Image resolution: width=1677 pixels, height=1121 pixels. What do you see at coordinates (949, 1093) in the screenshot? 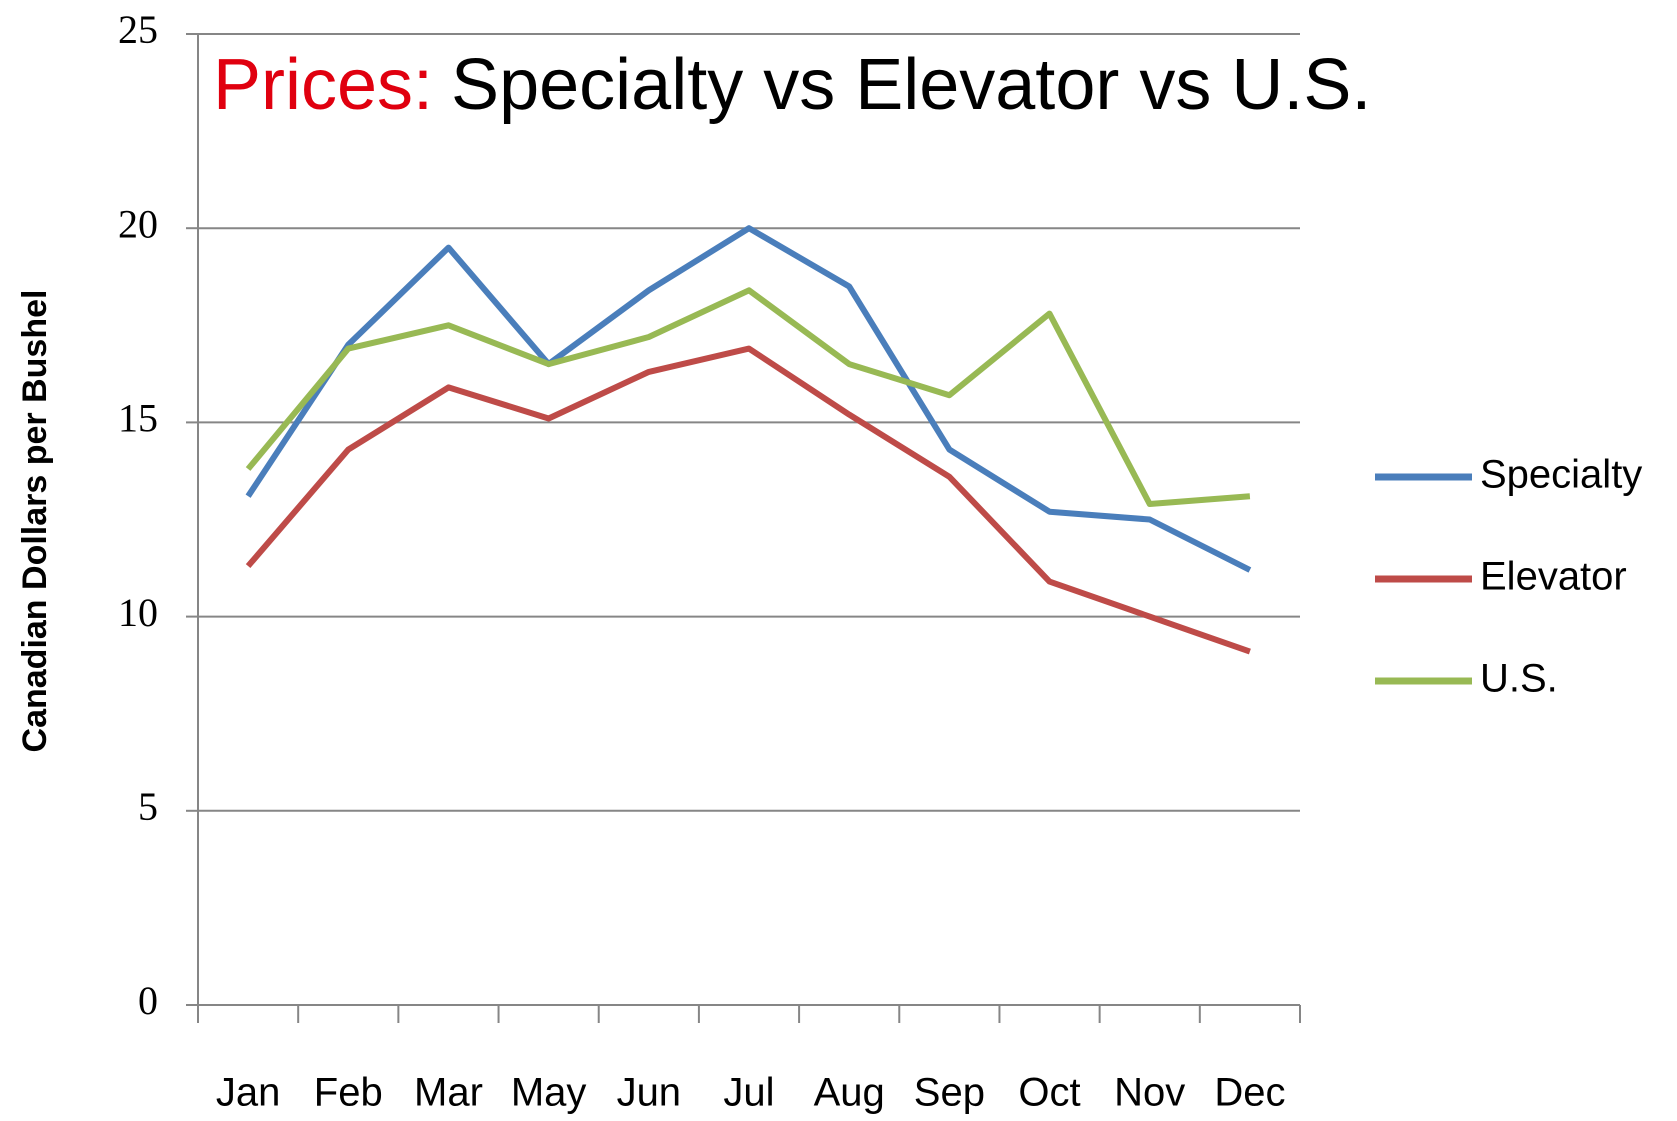
I see `x-tick-label: Sep` at bounding box center [949, 1093].